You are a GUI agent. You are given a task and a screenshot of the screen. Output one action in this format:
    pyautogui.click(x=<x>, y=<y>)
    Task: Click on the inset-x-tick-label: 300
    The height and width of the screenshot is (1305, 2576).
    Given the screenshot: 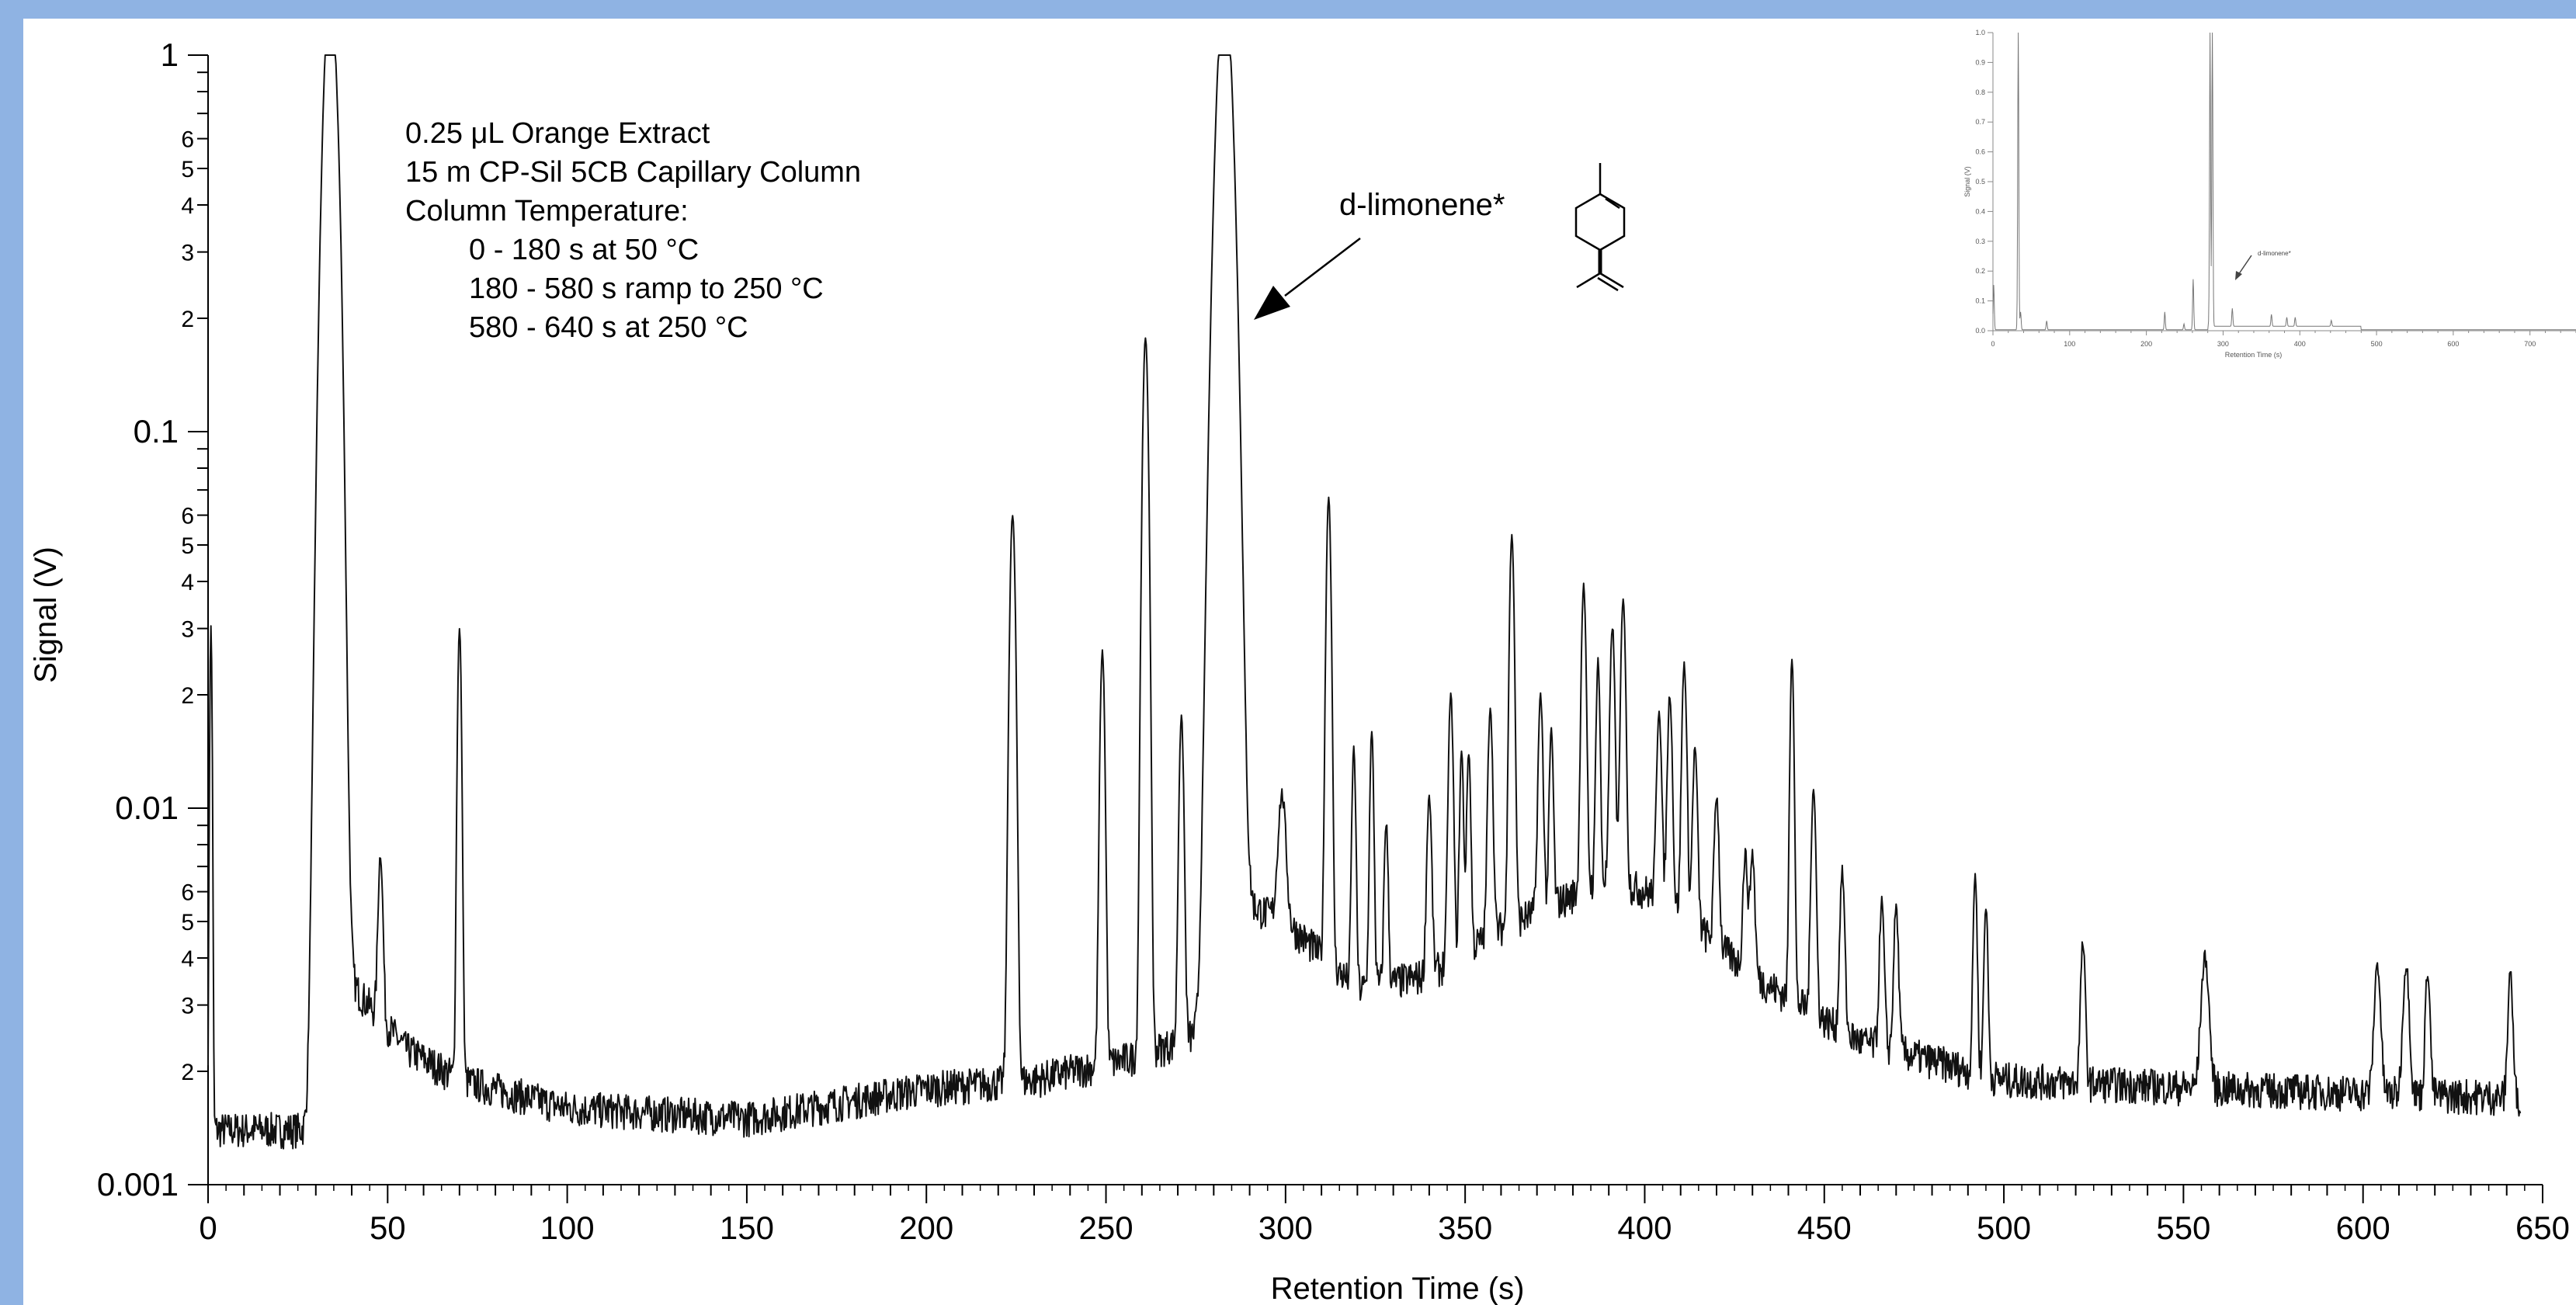 What is the action you would take?
    pyautogui.click(x=2223, y=344)
    